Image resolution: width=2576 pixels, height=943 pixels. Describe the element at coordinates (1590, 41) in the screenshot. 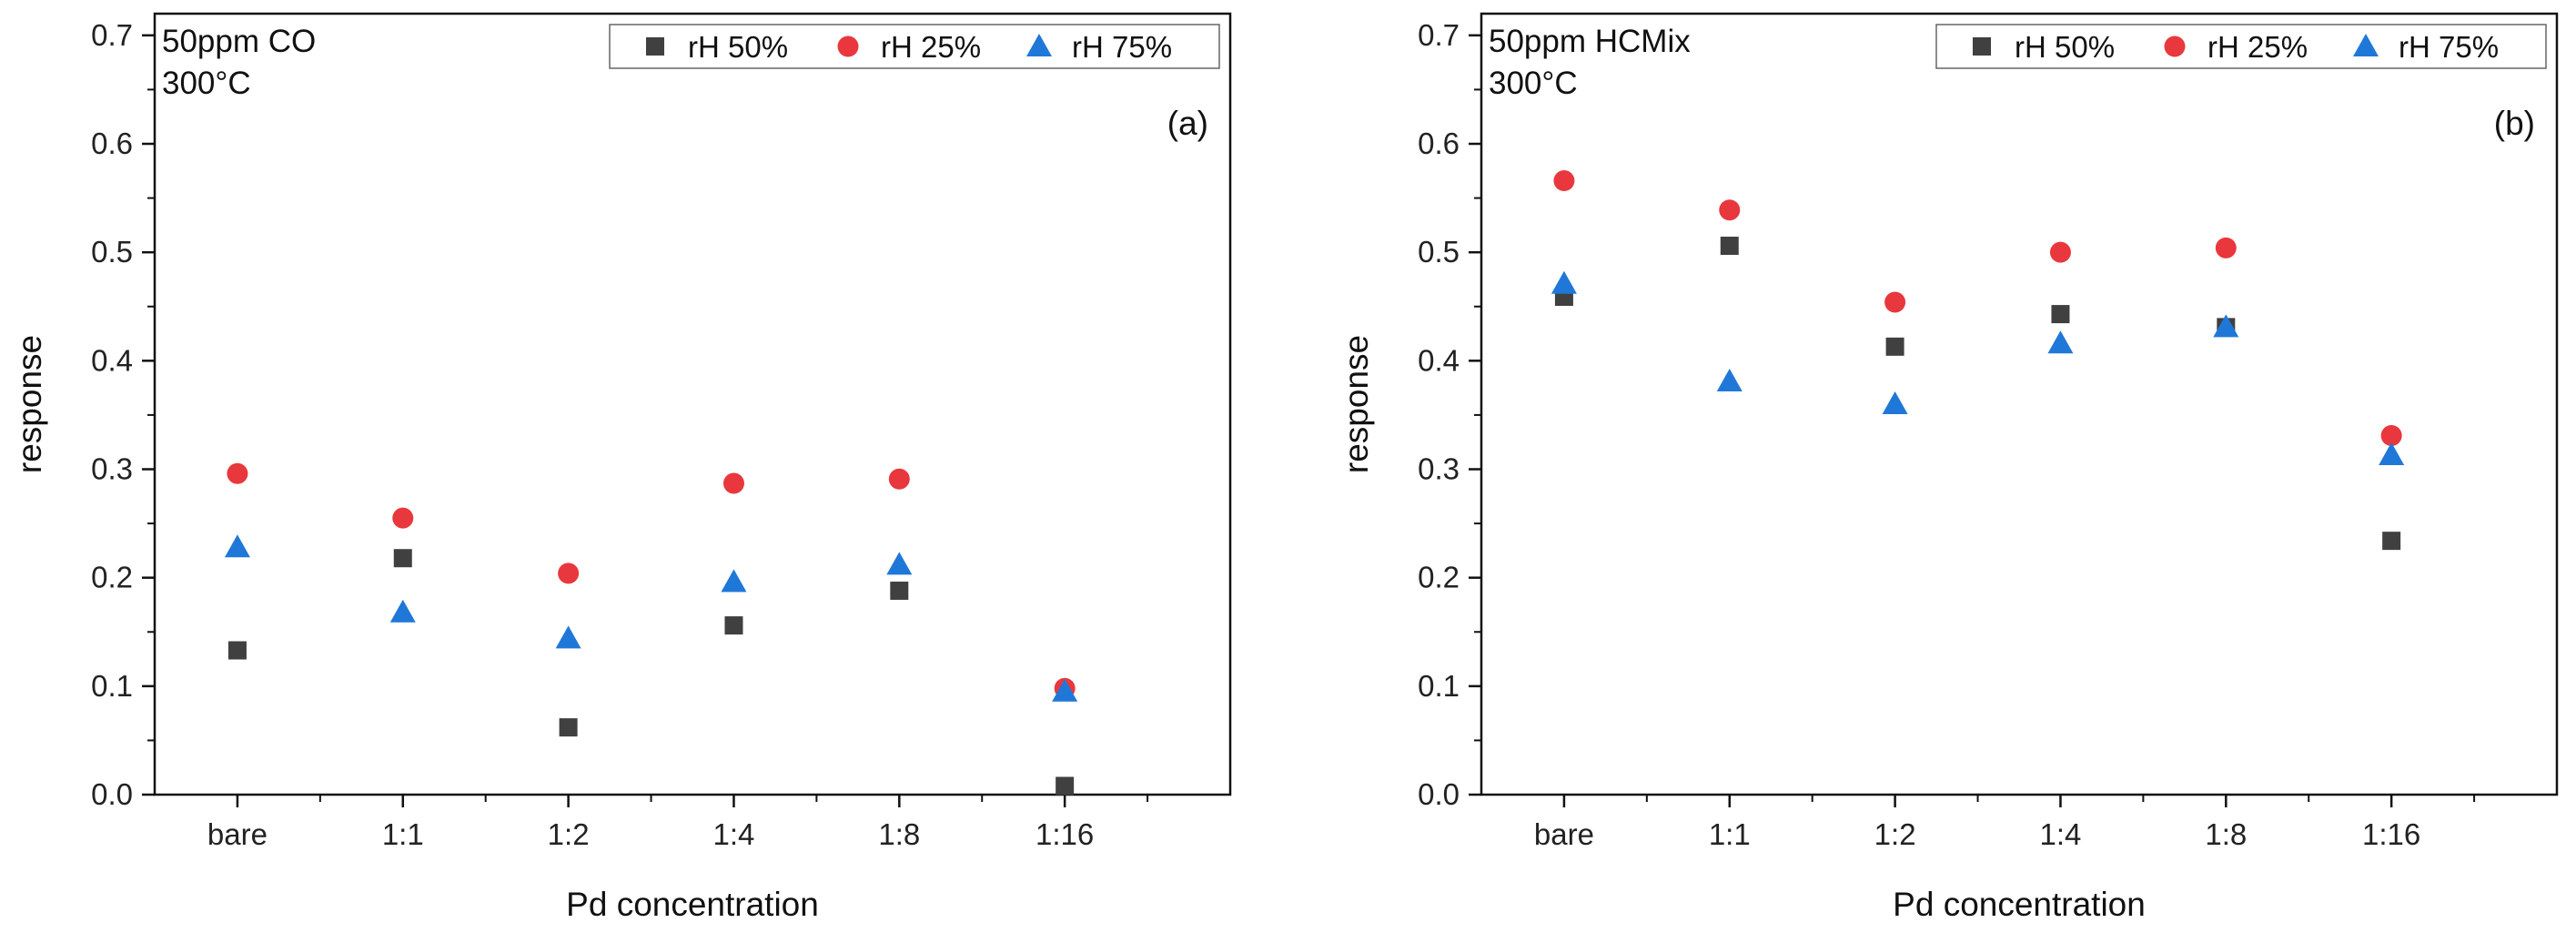

I see `annotation-line: 50ppm HCMix` at that location.